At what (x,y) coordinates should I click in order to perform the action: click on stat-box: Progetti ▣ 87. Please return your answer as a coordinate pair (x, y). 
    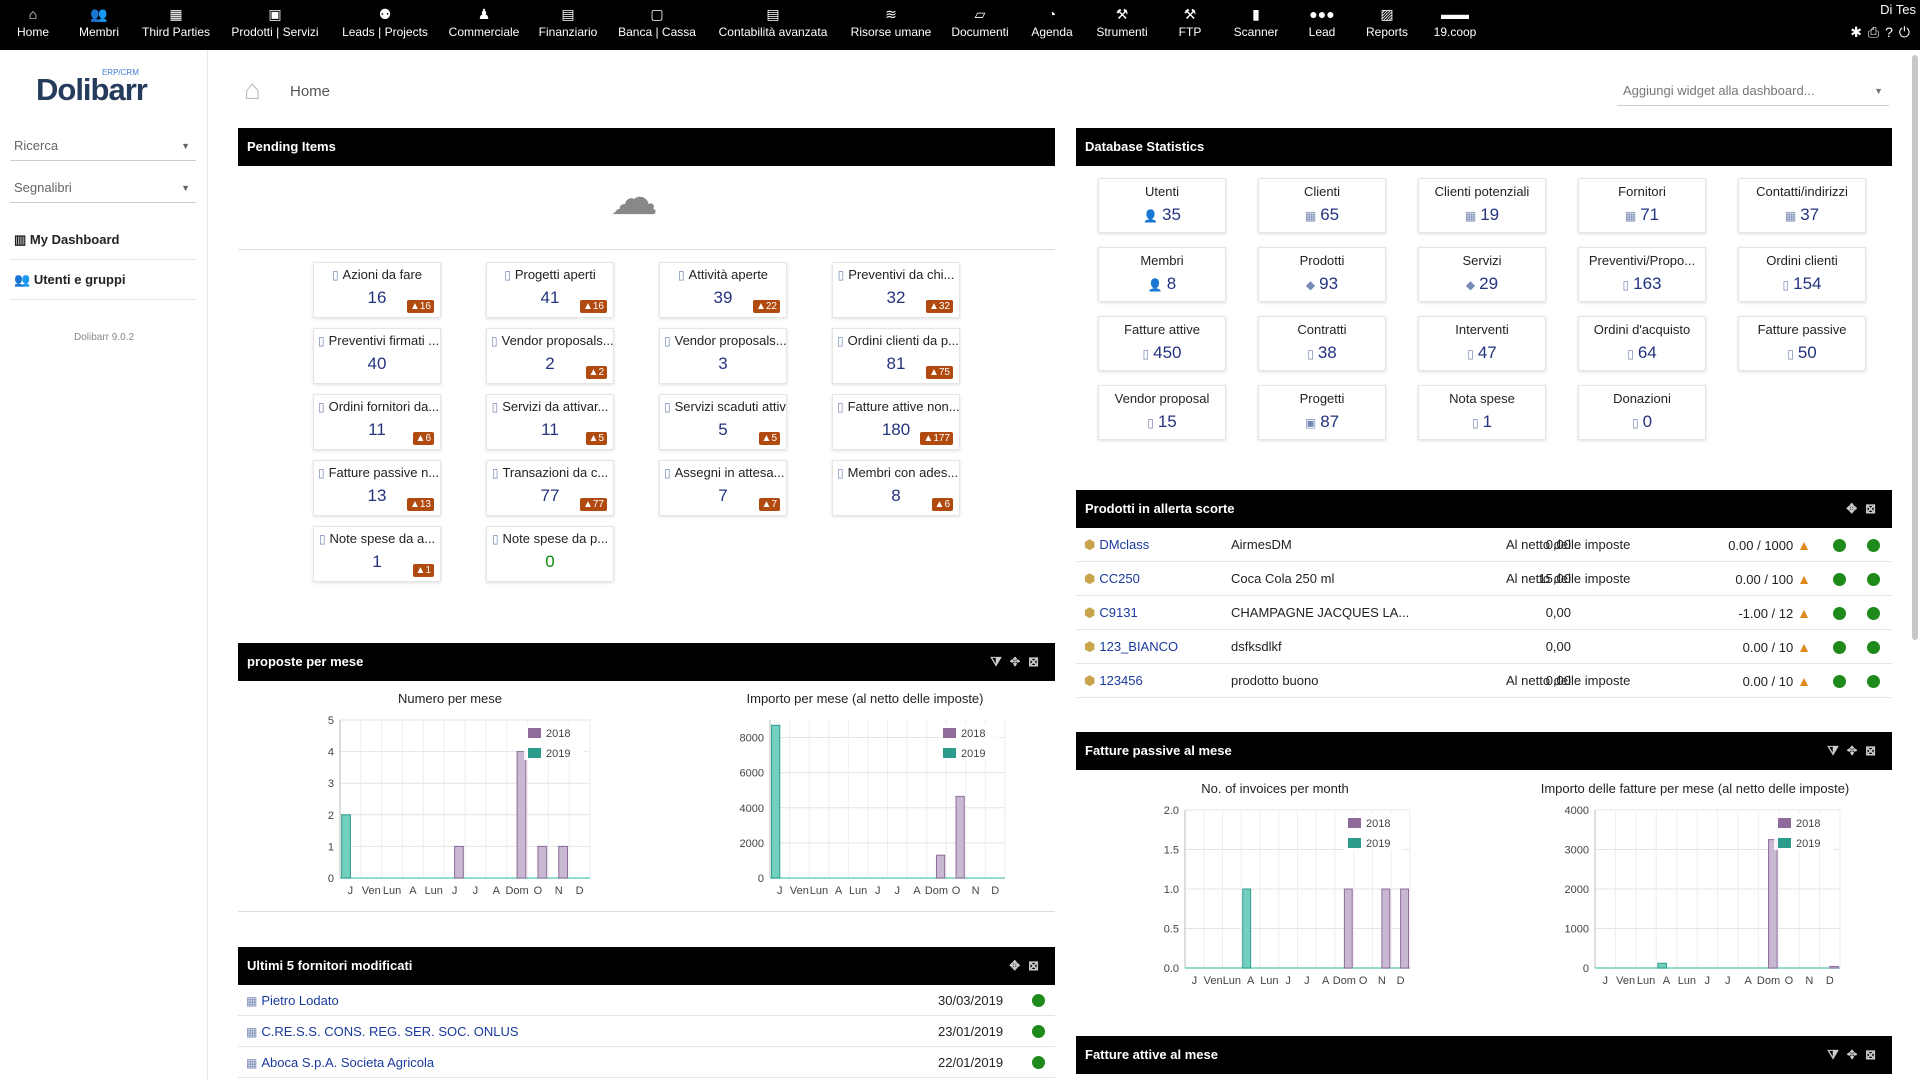
    Looking at the image, I should click on (1322, 412).